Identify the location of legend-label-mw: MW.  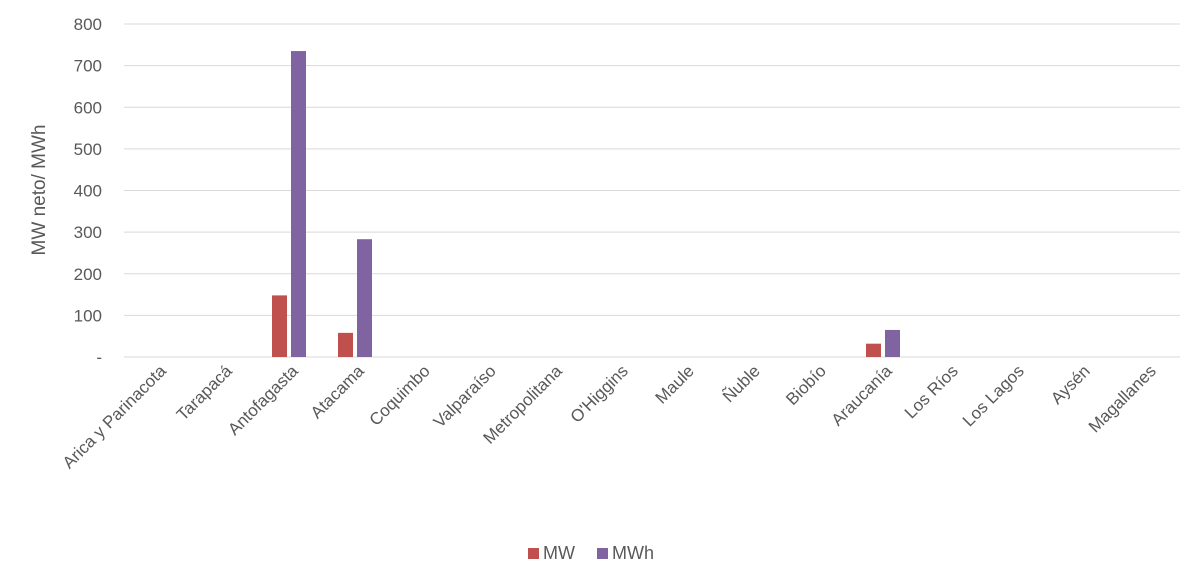
(559, 553).